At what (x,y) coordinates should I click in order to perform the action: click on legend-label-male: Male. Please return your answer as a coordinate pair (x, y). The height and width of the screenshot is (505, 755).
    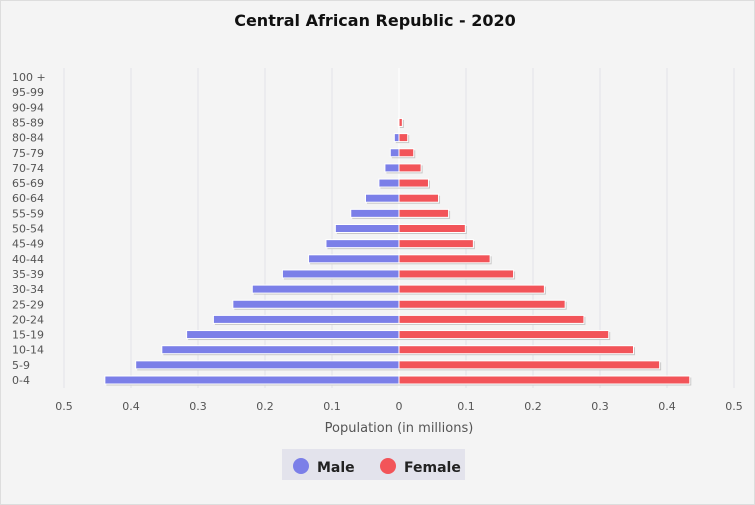
    Looking at the image, I should click on (336, 468).